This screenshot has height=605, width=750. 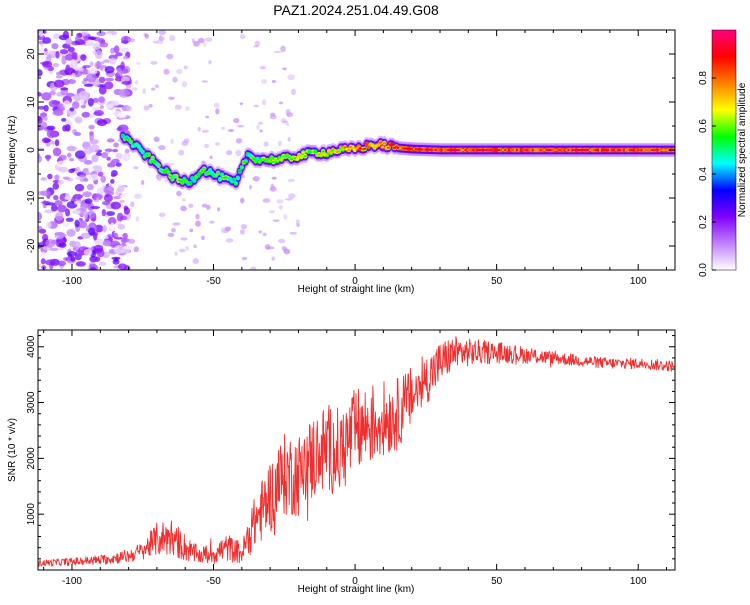 I want to click on colorbar-tick-label: 0.0, so click(x=703, y=270).